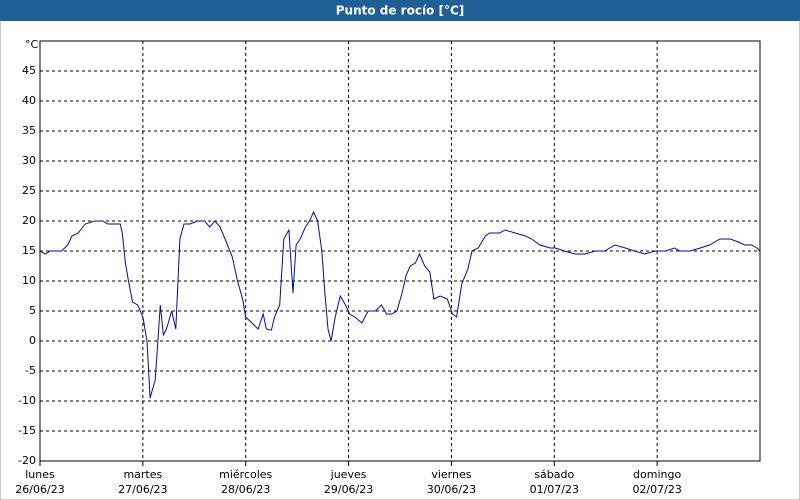  Describe the element at coordinates (27, 460) in the screenshot. I see `y-tick-label: -20` at that location.